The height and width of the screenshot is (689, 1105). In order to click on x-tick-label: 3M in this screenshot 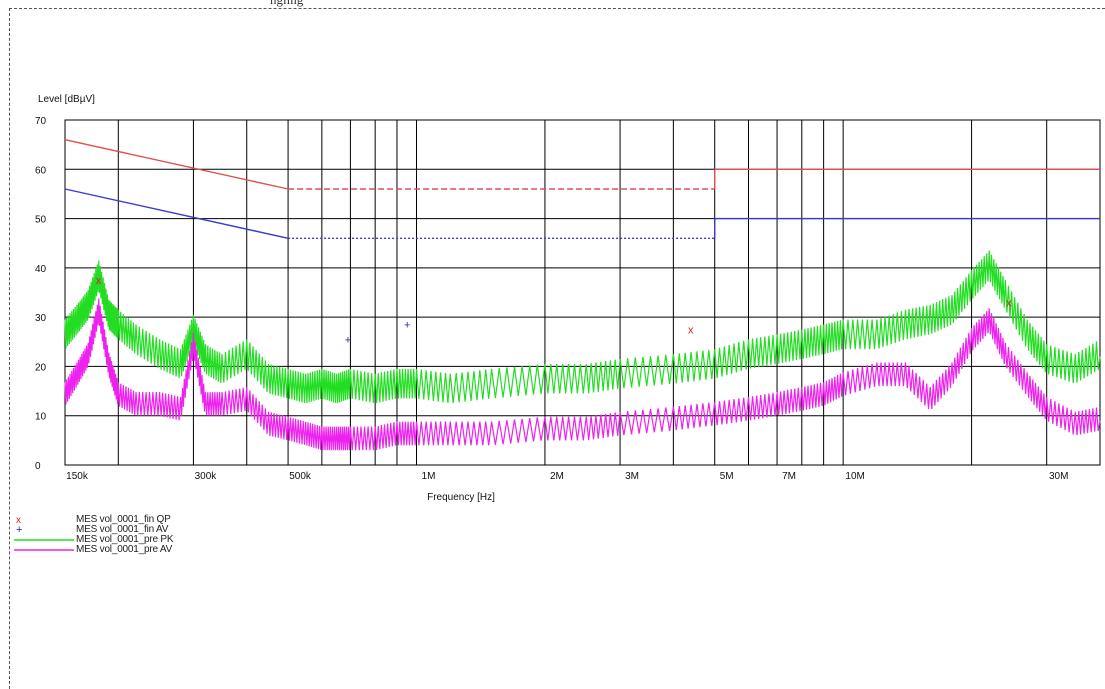, I will do `click(632, 476)`.